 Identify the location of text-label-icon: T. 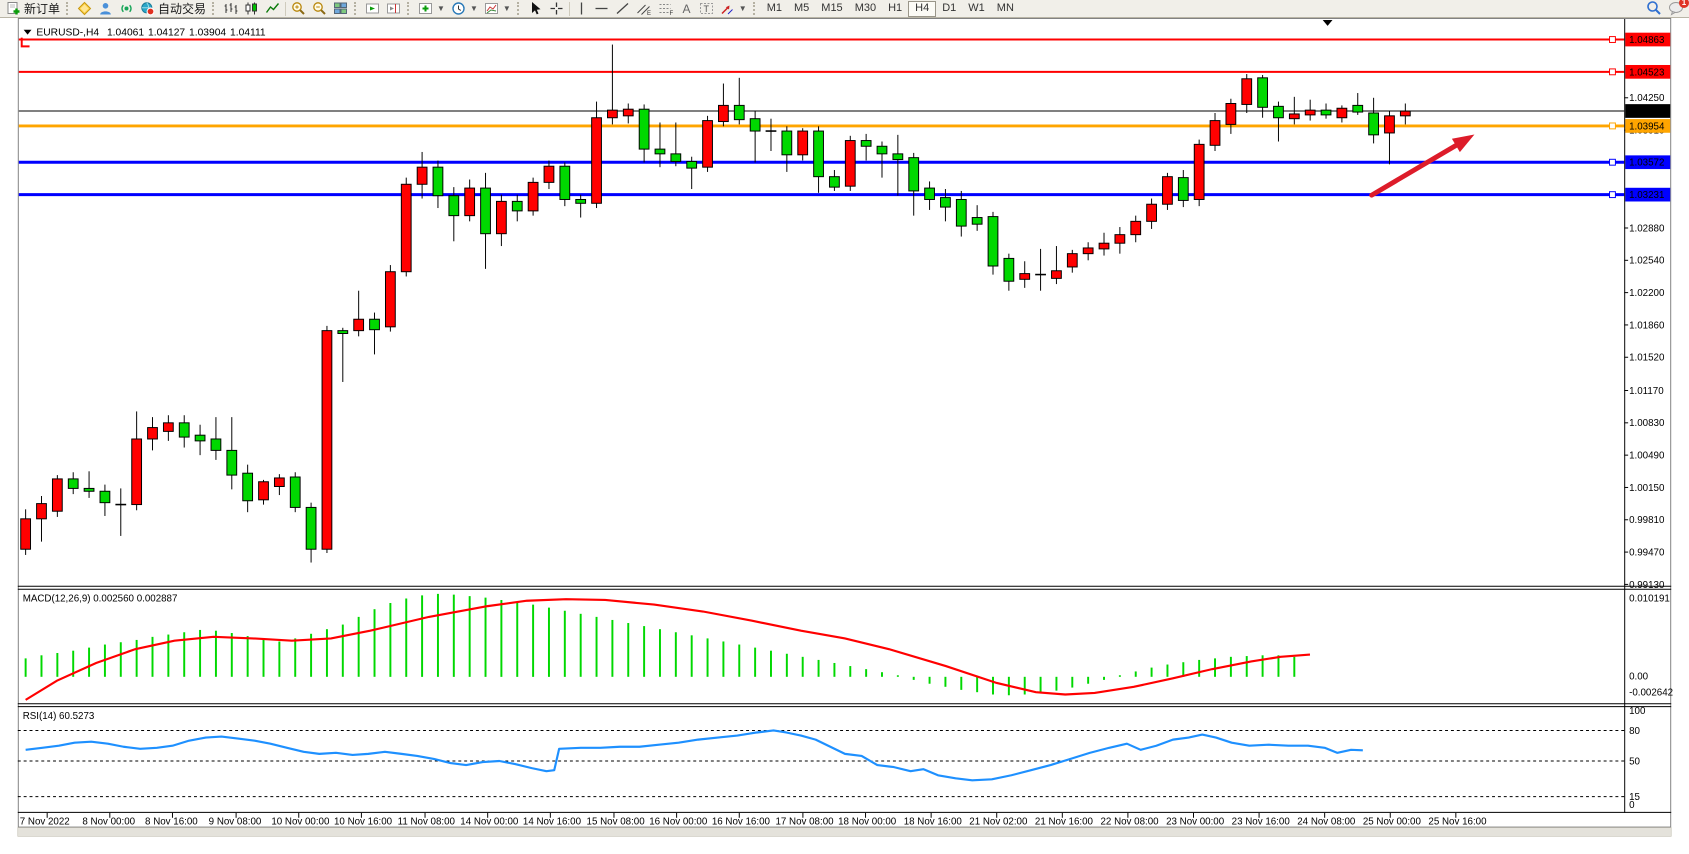
(706, 8).